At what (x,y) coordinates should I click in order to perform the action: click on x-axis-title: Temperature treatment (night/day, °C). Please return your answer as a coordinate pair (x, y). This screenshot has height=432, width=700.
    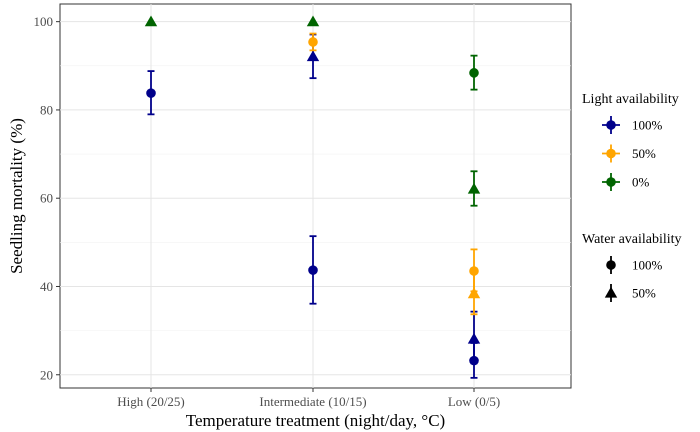
    Looking at the image, I should click on (315, 420).